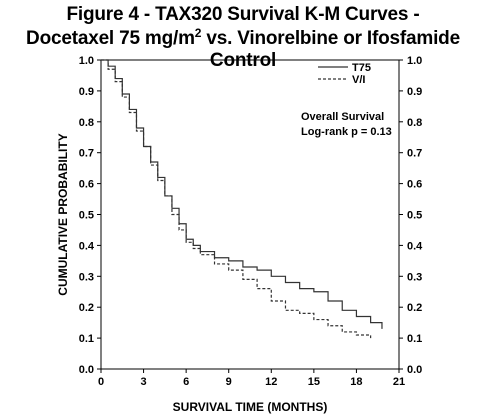  What do you see at coordinates (358, 80) in the screenshot?
I see `legend-label-vi: V/I` at bounding box center [358, 80].